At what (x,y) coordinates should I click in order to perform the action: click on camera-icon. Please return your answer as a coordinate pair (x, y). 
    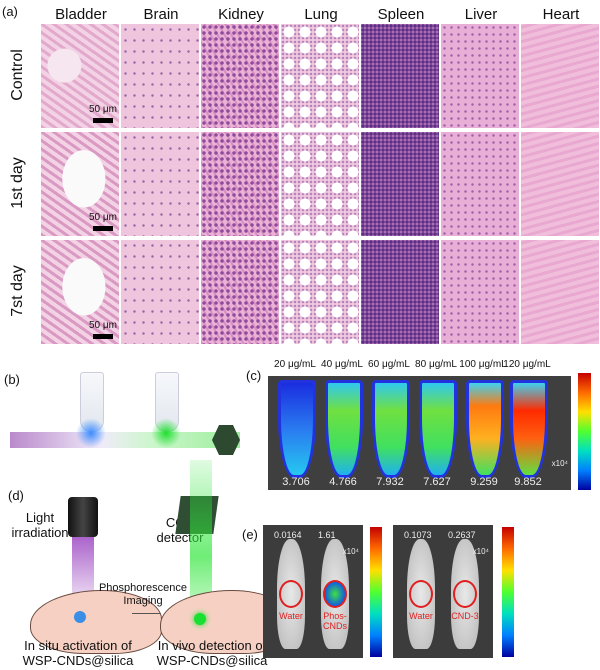
    Looking at the image, I should click on (226, 440).